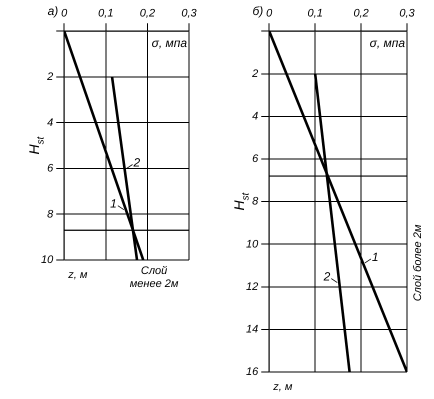 The image size is (434, 399). Describe the element at coordinates (326, 277) in the screenshot. I see `series-label: 2` at that location.